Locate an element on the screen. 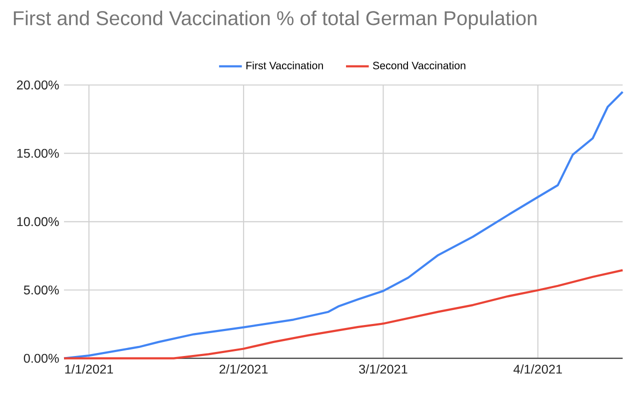 The height and width of the screenshot is (393, 640). x-tick-label: 2/1/2021 is located at coordinates (244, 369).